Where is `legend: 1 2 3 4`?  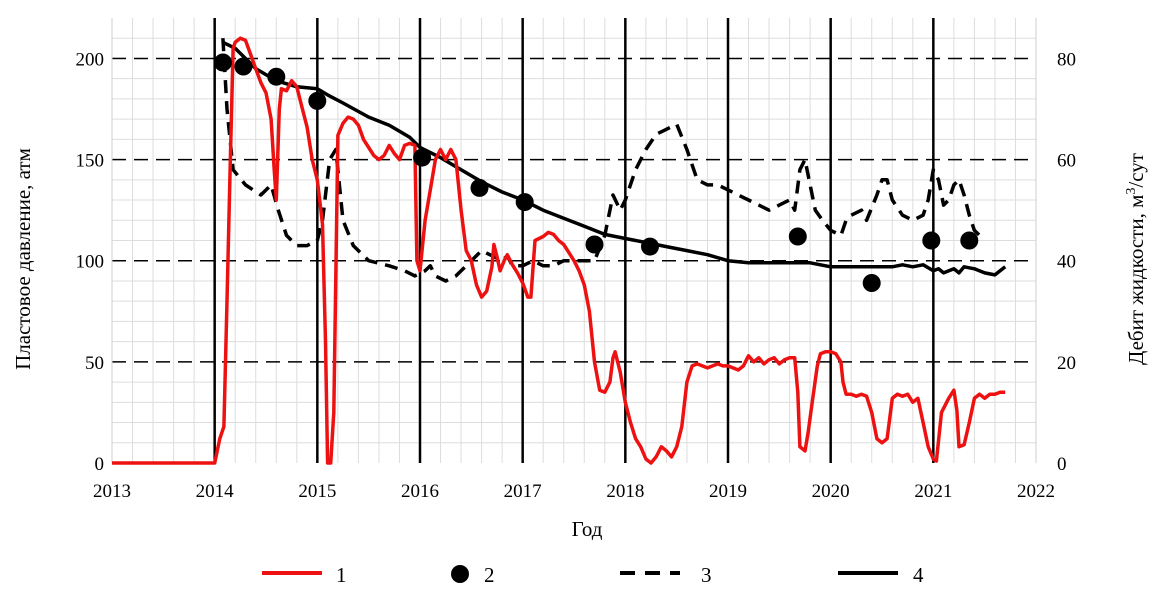 legend: 1 2 3 4 is located at coordinates (593, 575).